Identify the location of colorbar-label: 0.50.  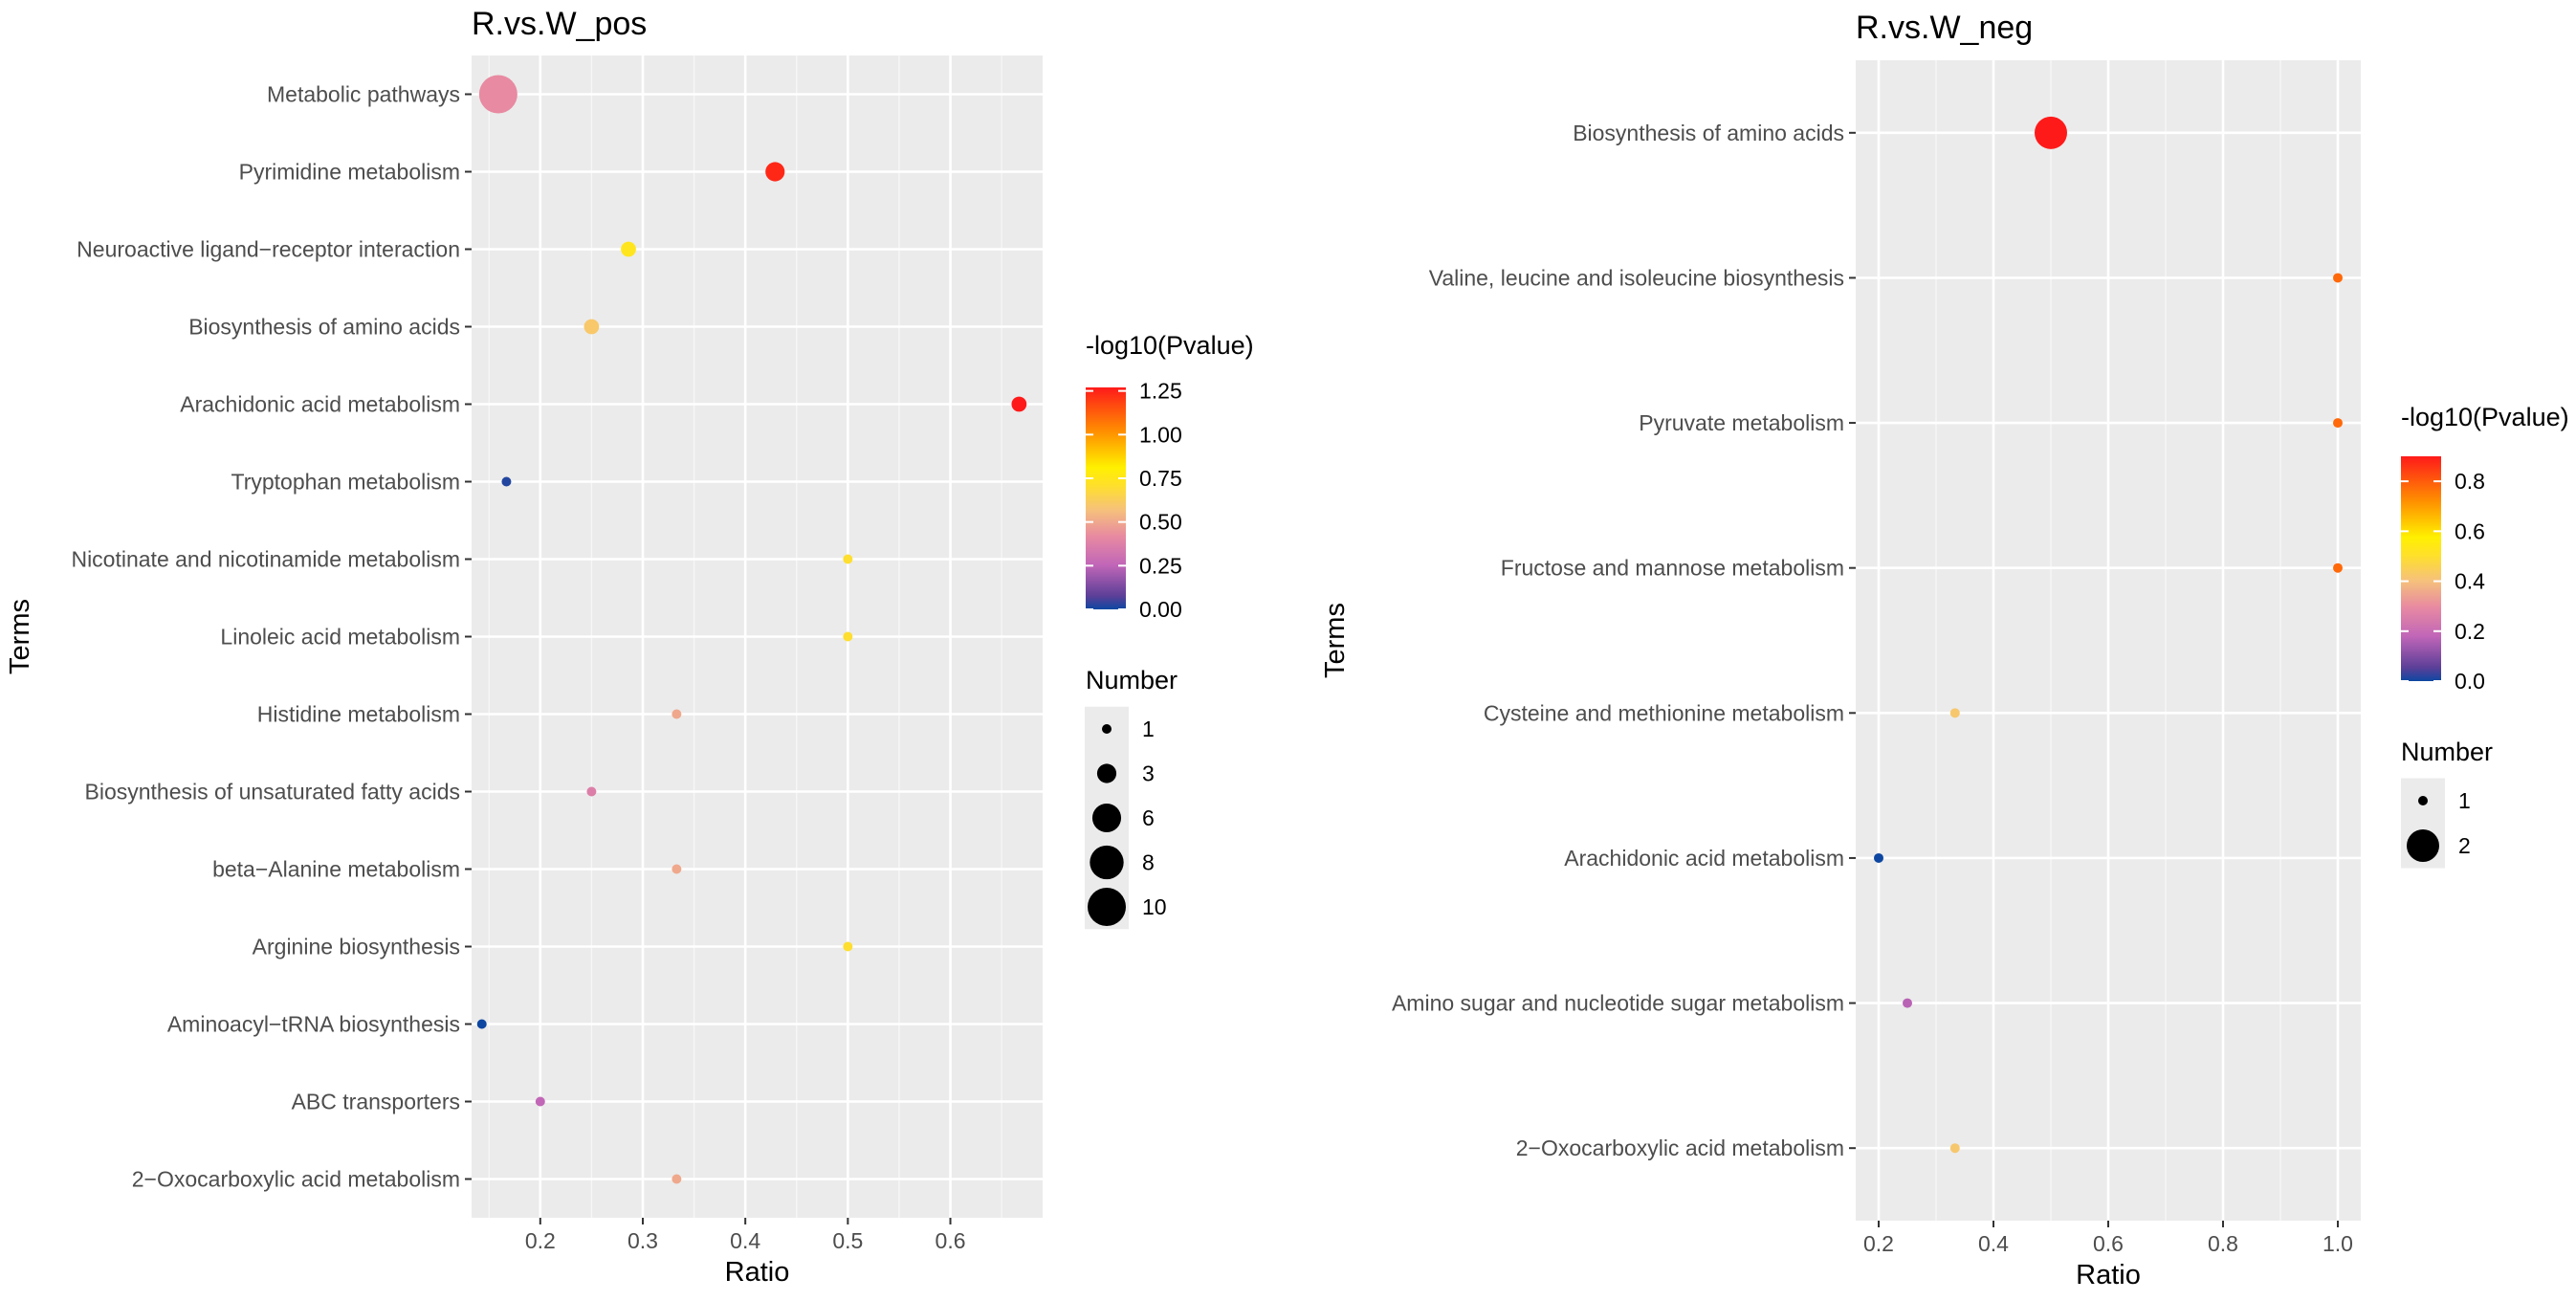
(1160, 522).